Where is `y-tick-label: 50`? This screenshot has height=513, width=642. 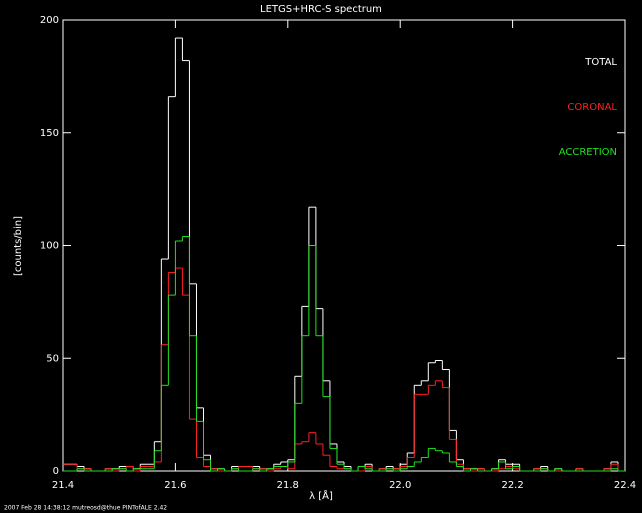 y-tick-label: 50 is located at coordinates (52, 358).